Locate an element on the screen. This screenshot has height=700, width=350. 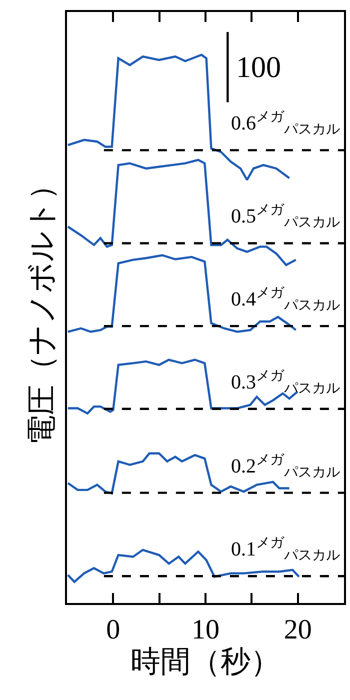
x-tick-label: 0 is located at coordinates (113, 630).